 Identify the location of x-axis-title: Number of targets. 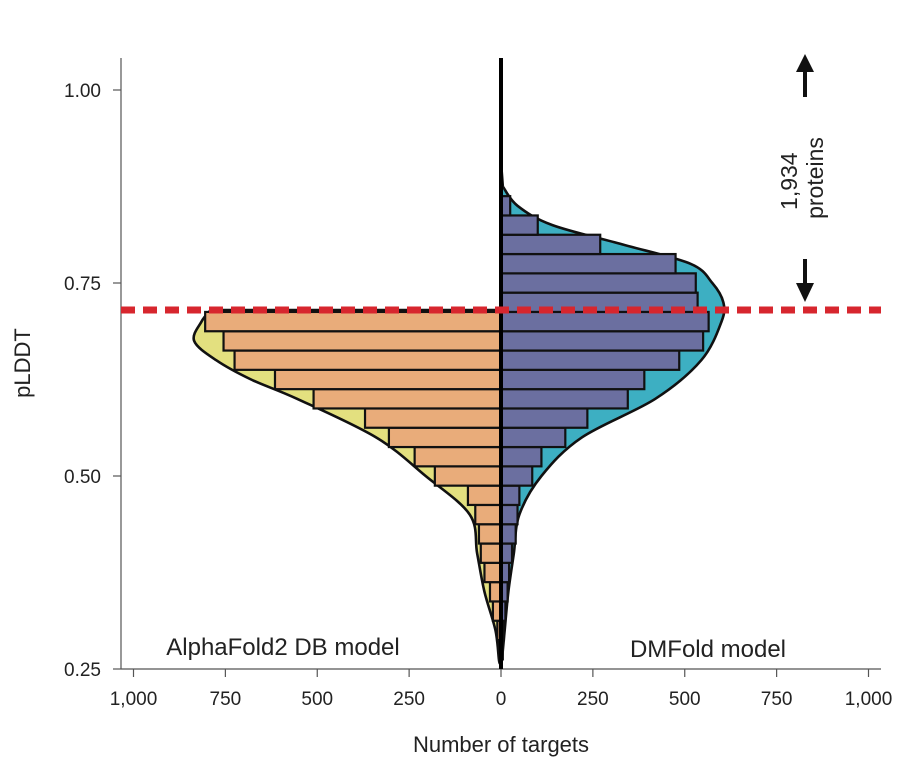
(501, 744).